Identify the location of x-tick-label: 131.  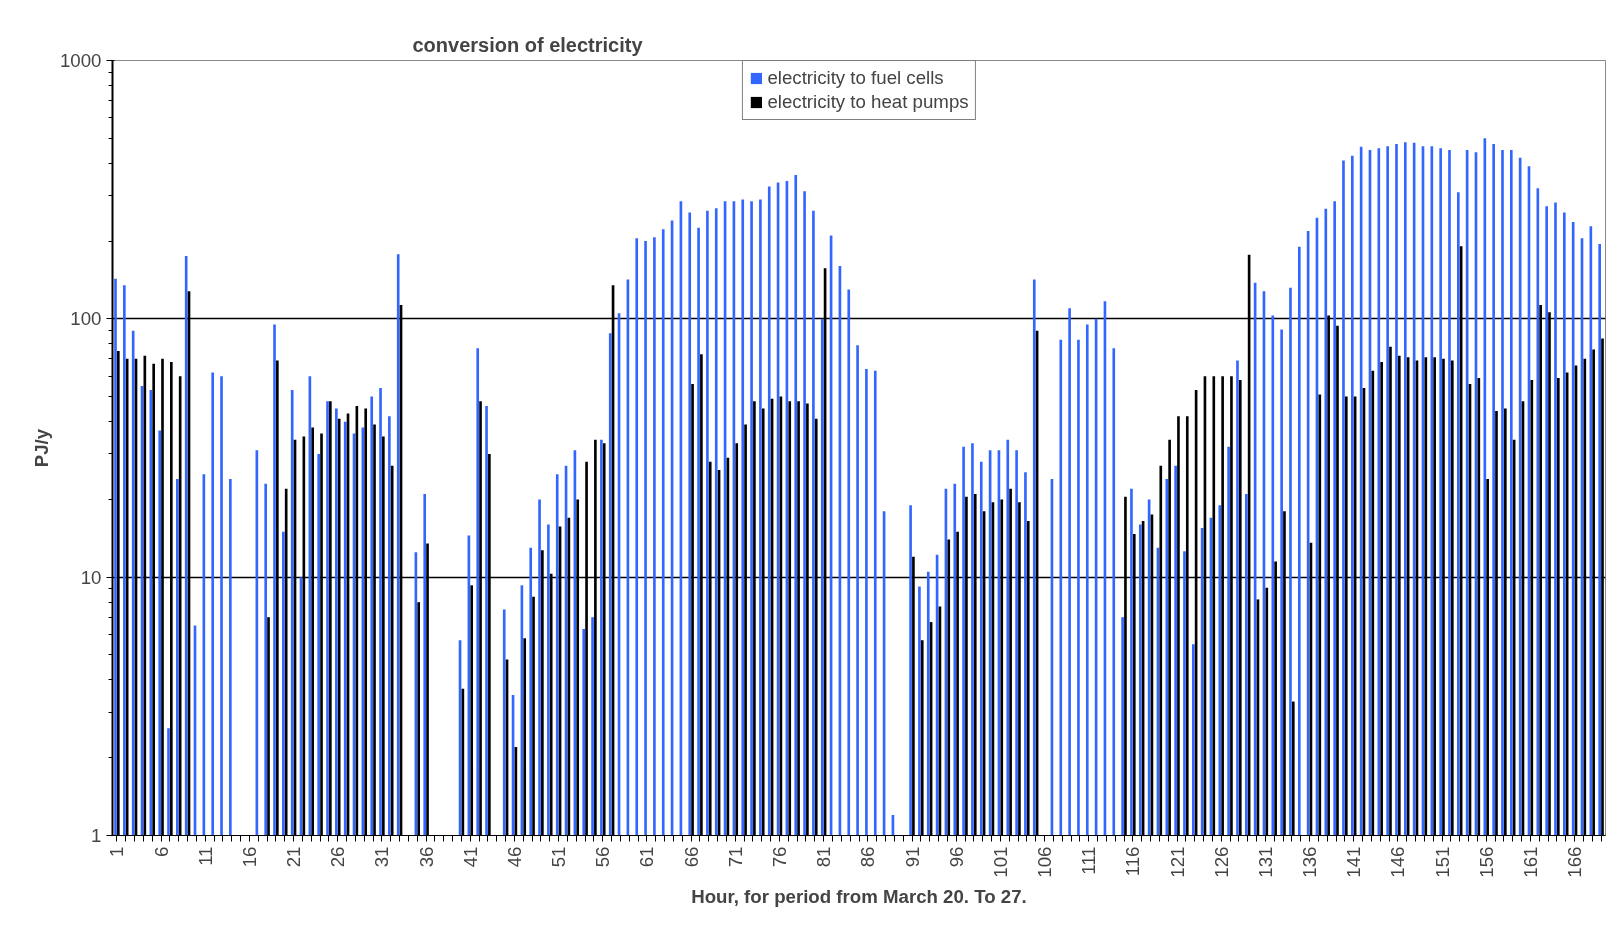
(1265, 862).